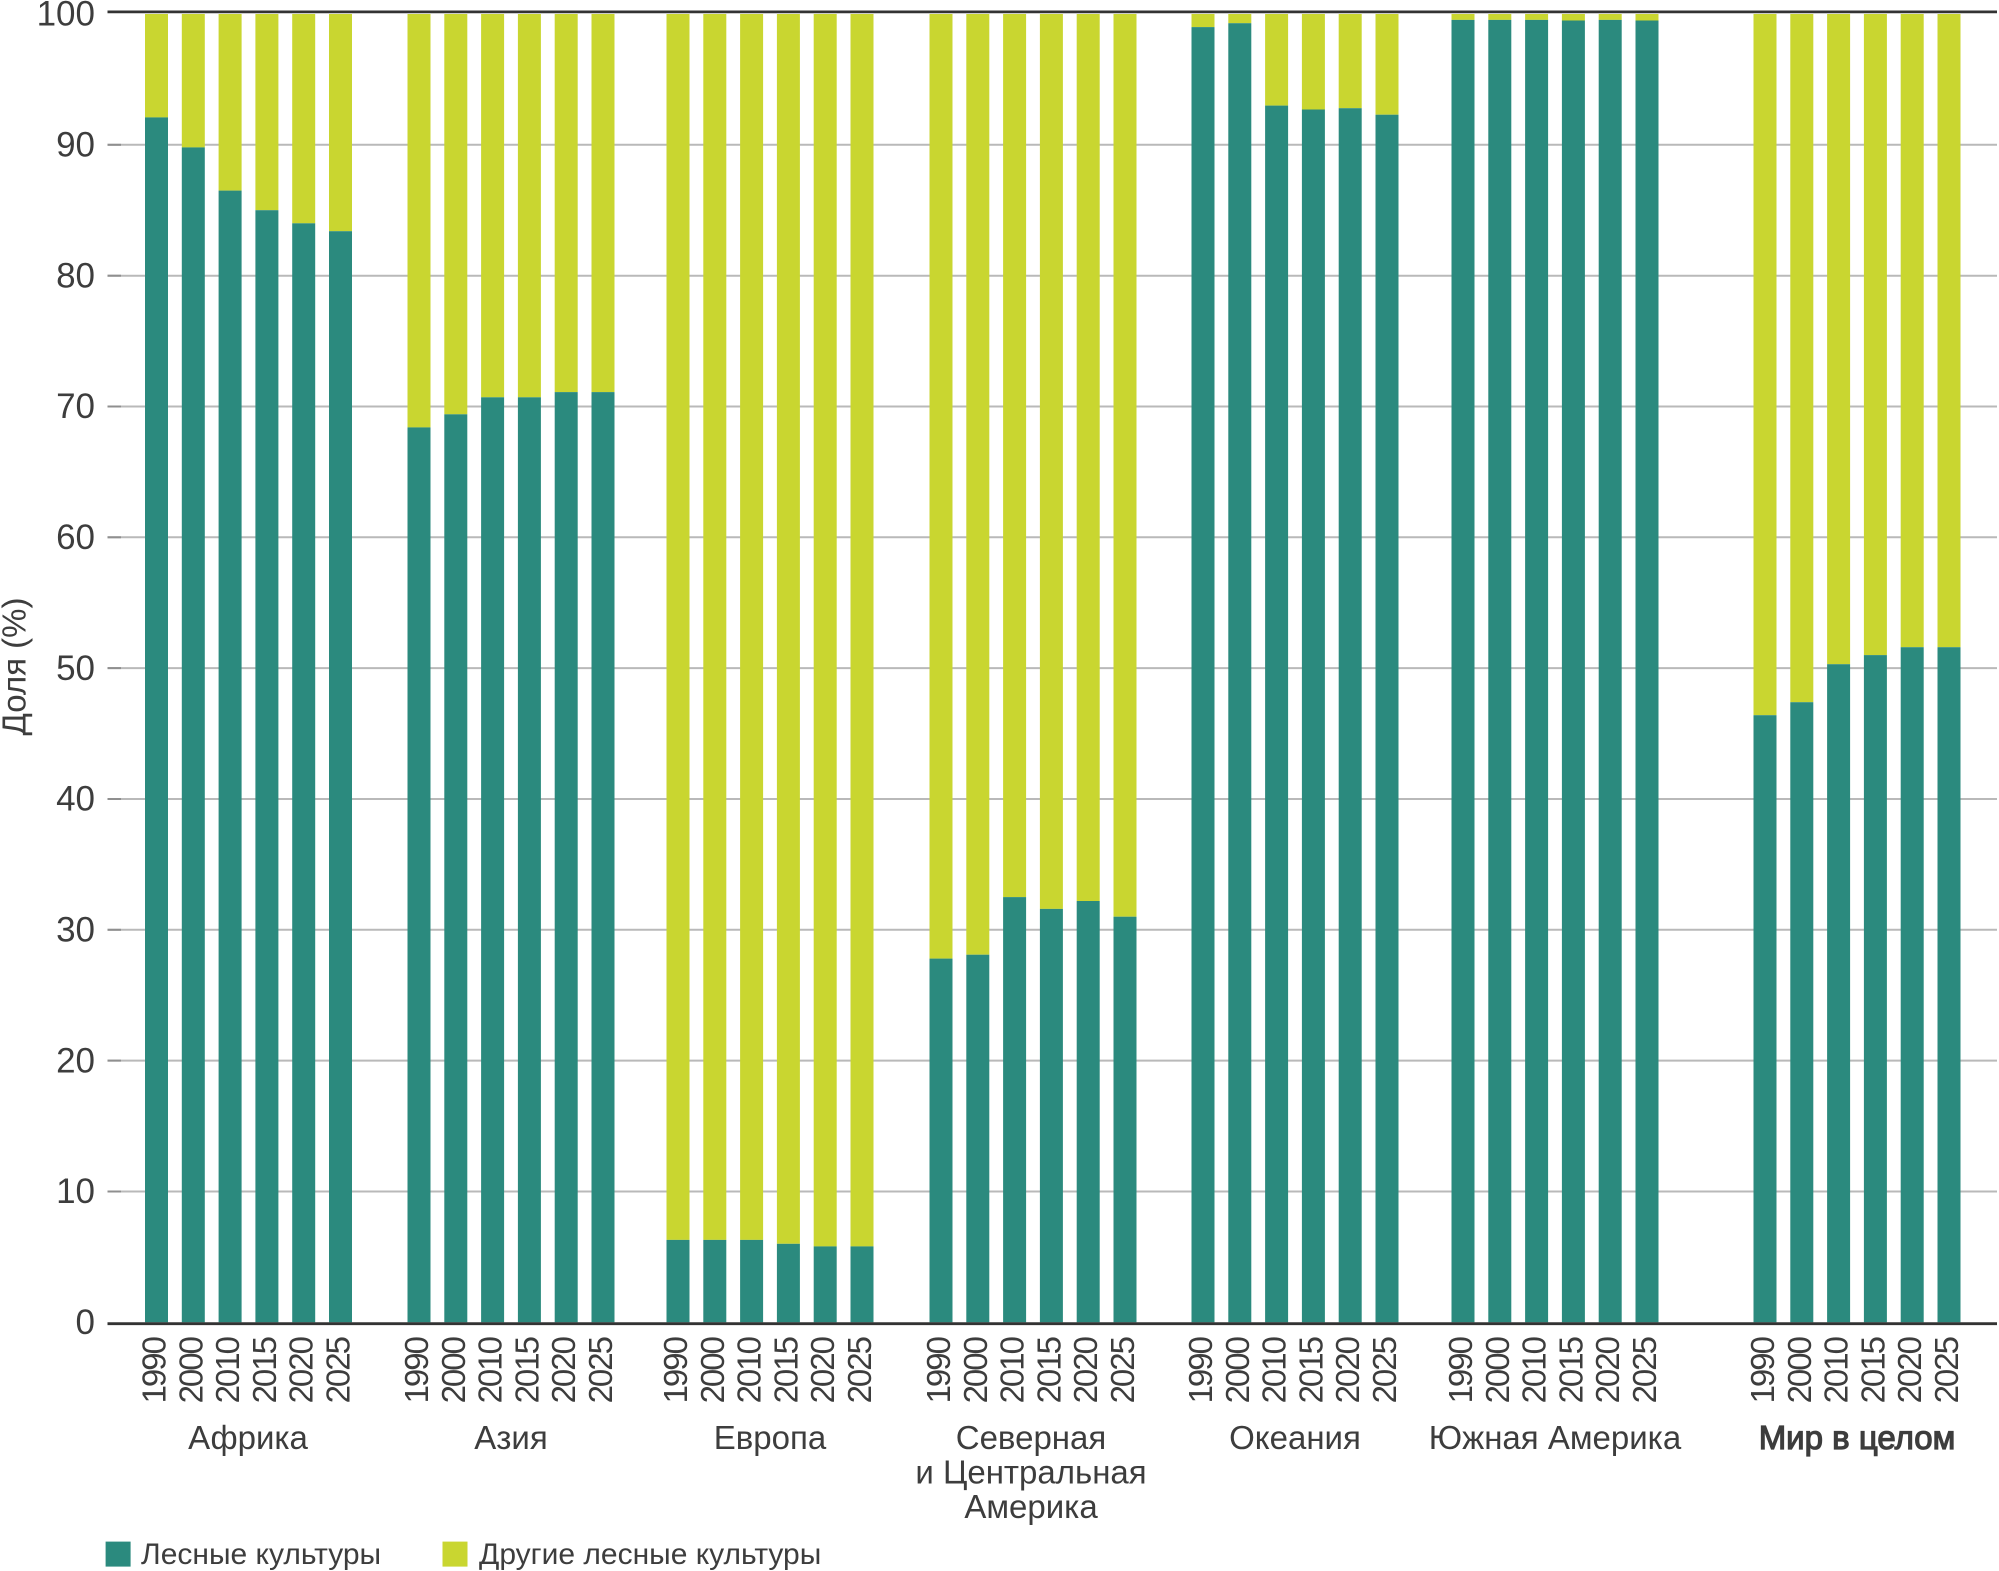 The height and width of the screenshot is (1571, 1999). I want to click on svg-text: и Центральная, so click(1030, 1472).